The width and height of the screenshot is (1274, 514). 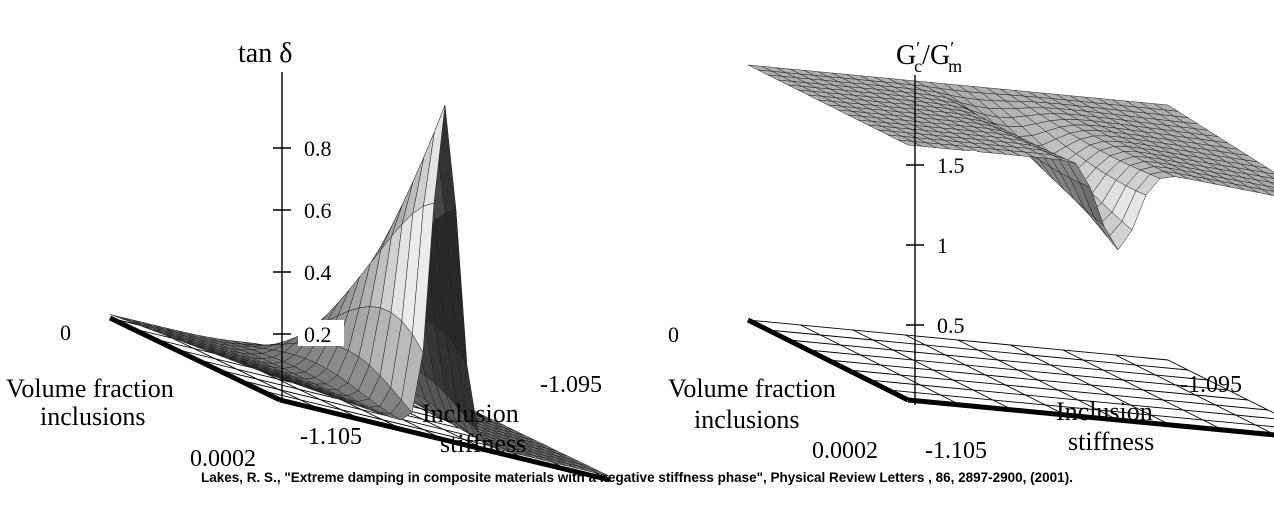 I want to click on left-x-axis-label-word2: stiffness, so click(x=483, y=443).